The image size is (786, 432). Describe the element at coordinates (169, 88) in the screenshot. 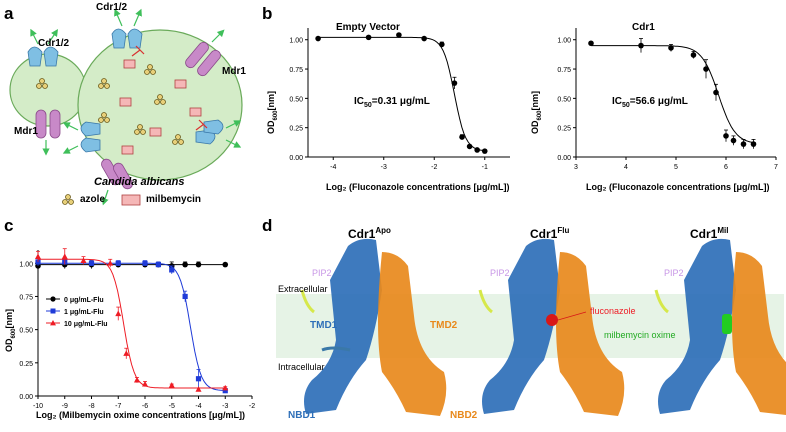

I see `inhibition-marks` at that location.